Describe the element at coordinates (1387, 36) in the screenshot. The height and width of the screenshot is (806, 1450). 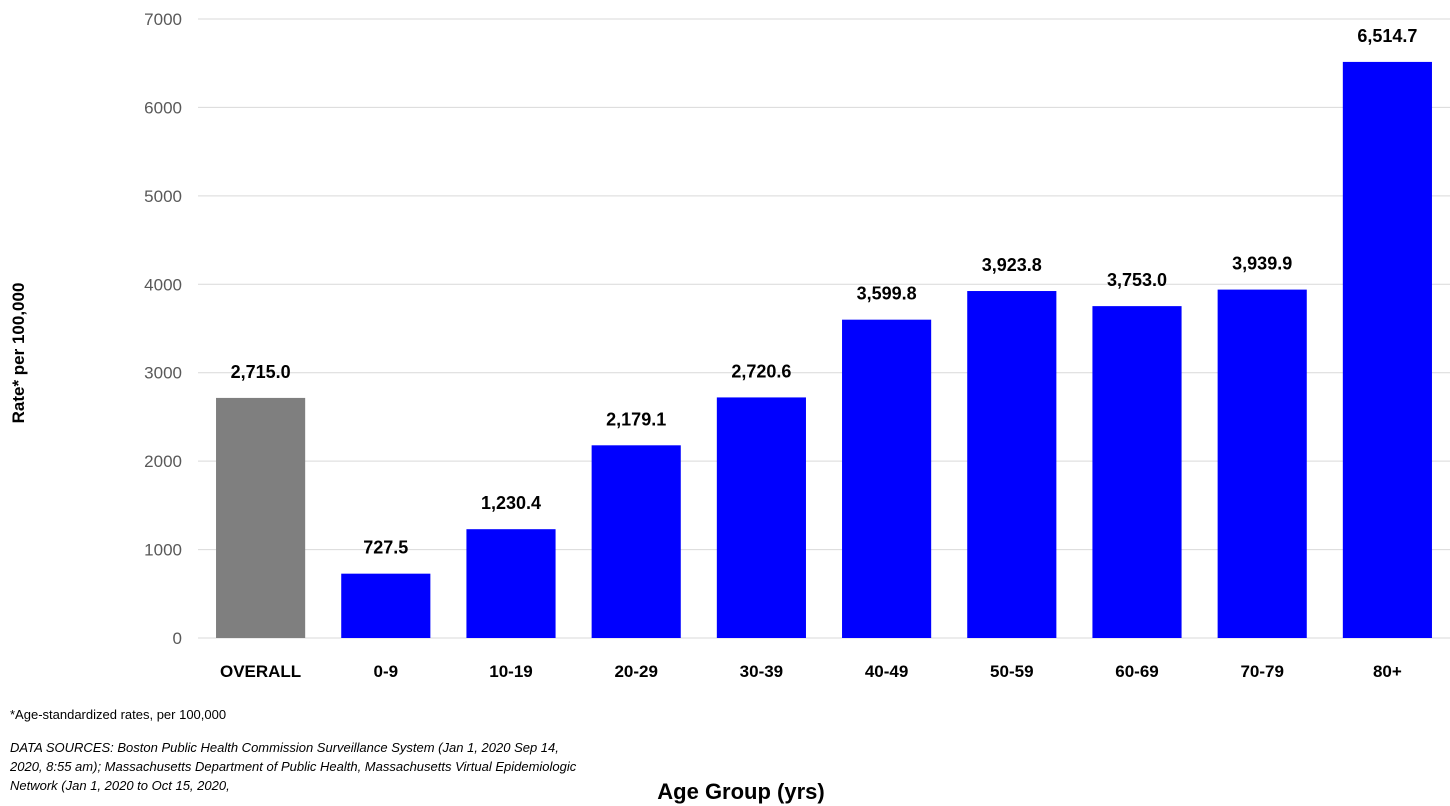
I see `data-label-80+: 6,514.7` at that location.